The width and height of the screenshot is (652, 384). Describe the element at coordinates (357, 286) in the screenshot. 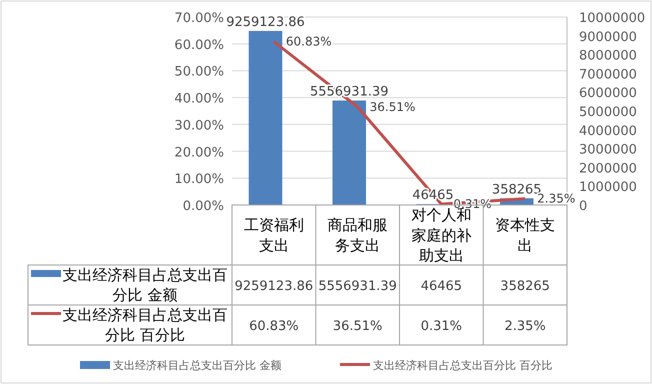

I see `data-label: 5556931.39` at that location.